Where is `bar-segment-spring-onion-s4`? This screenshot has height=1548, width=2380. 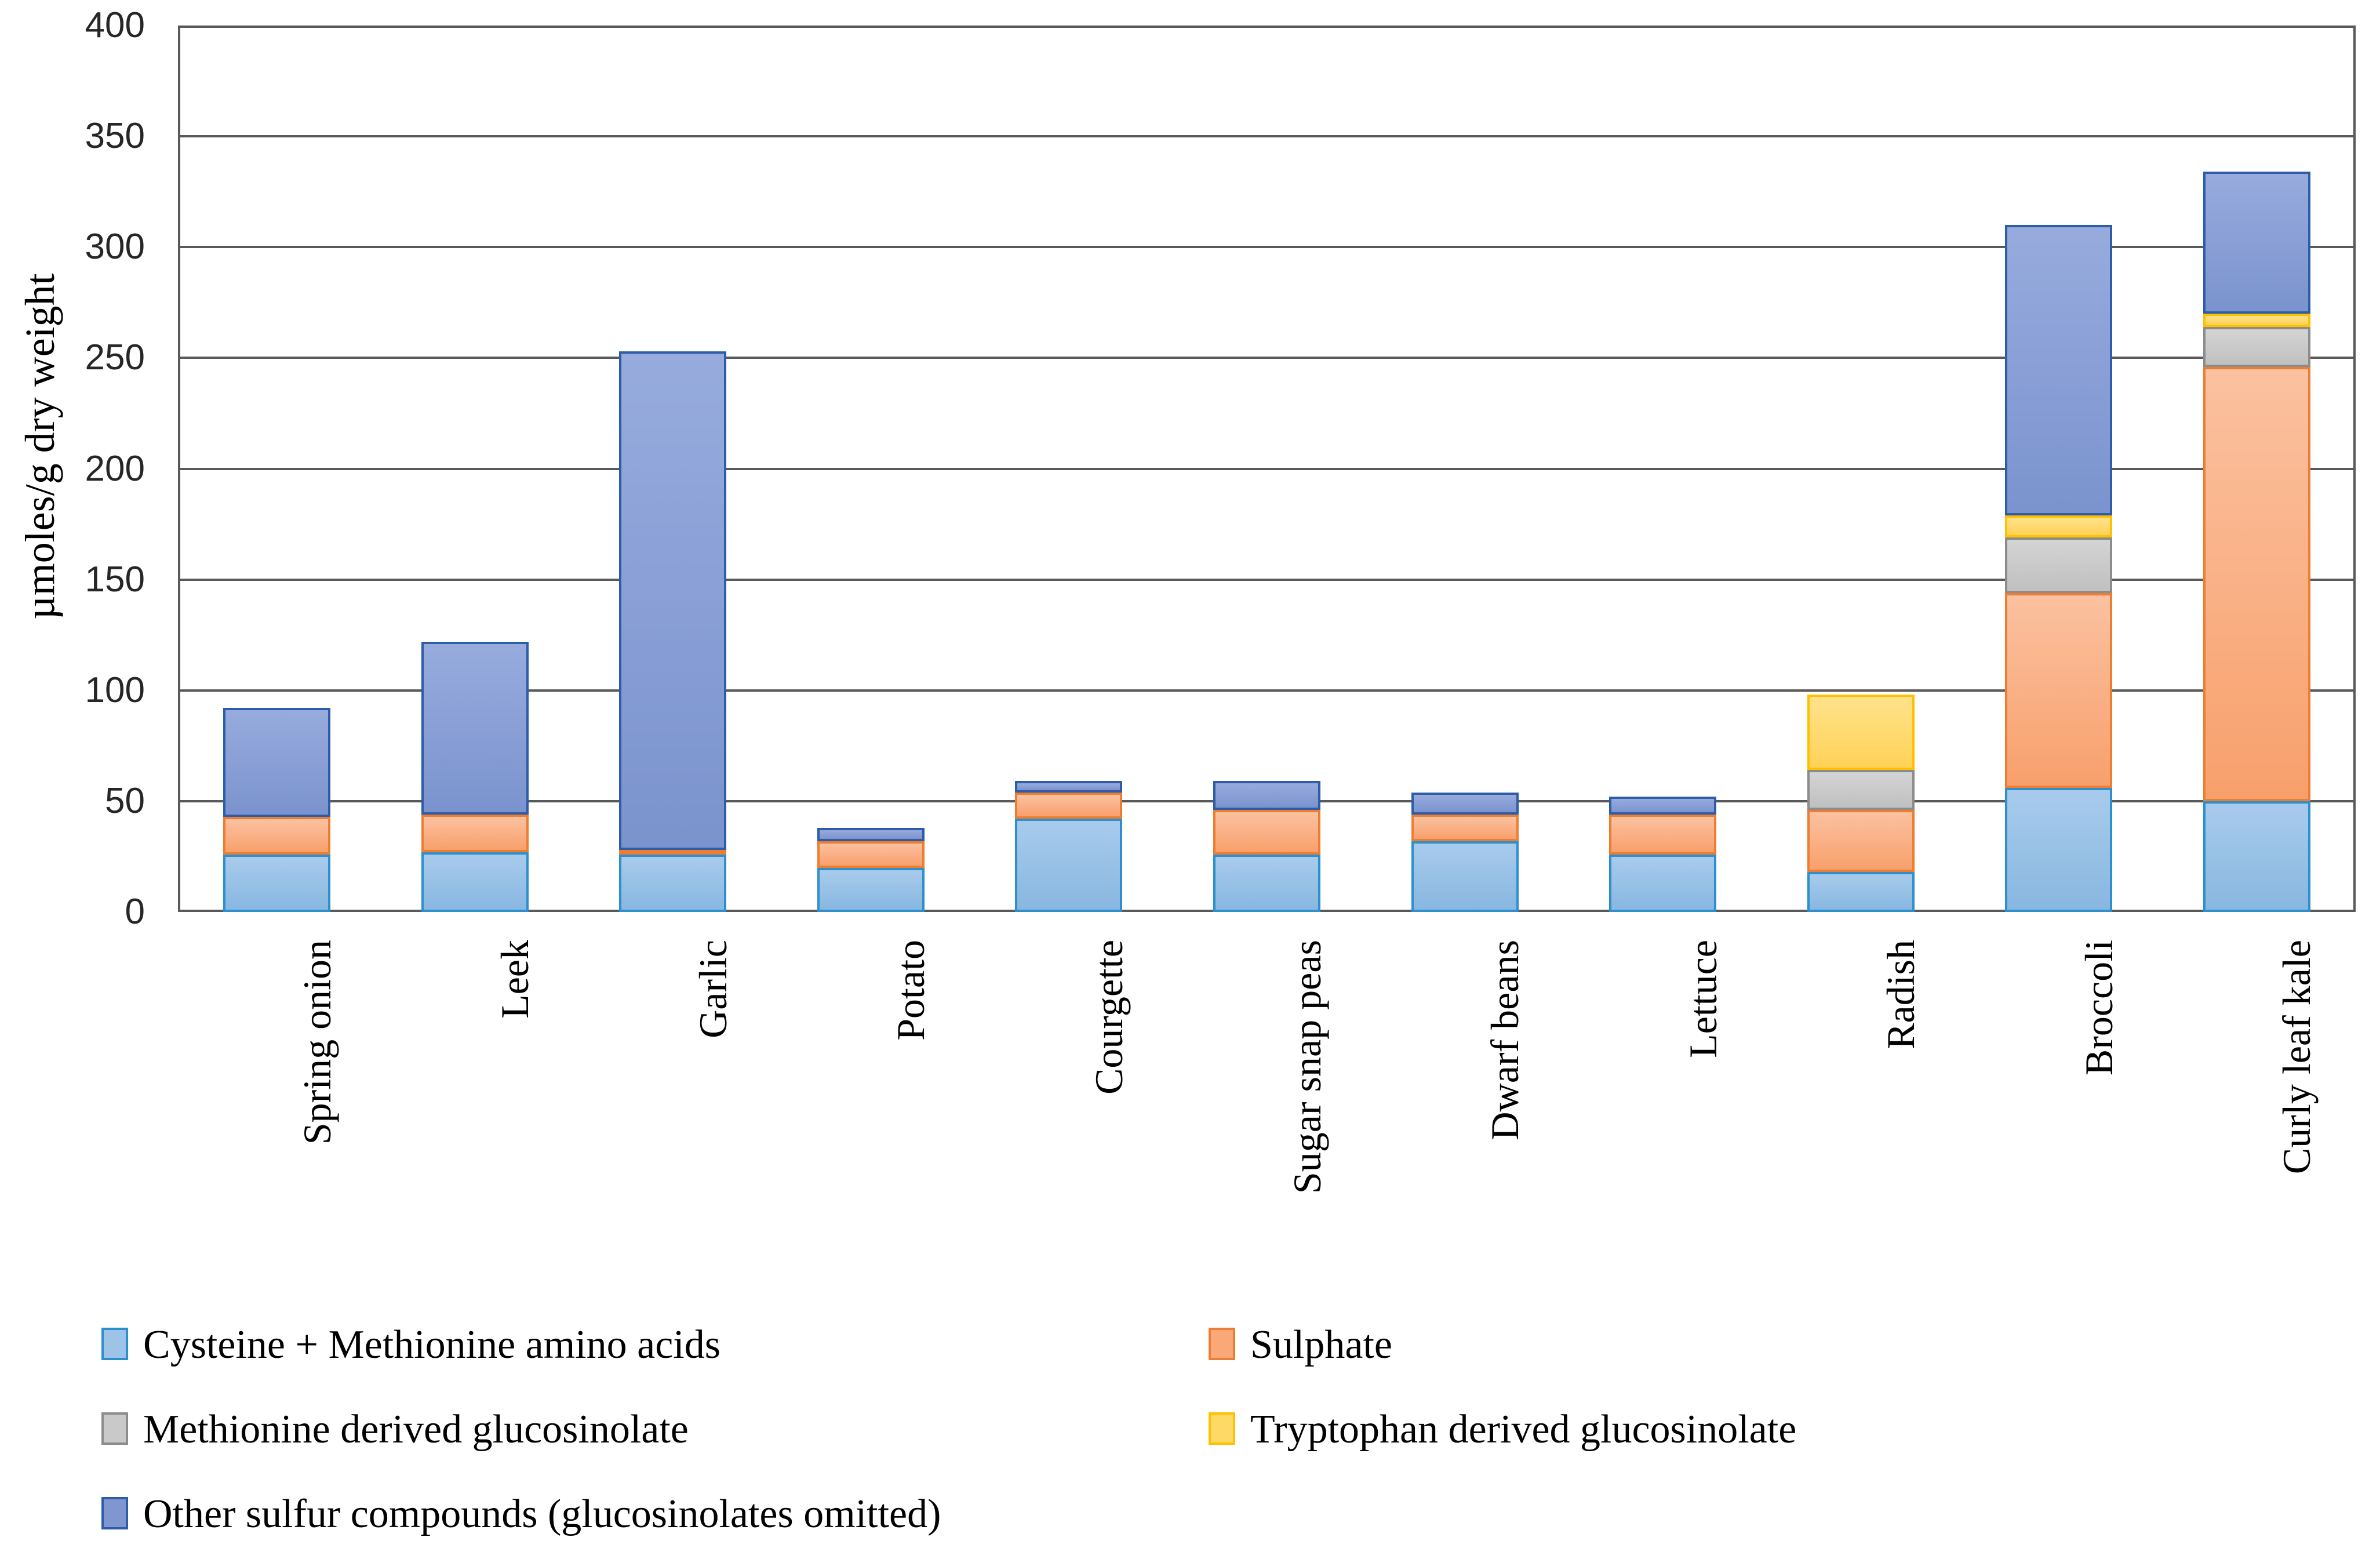 bar-segment-spring-onion-s4 is located at coordinates (277, 762).